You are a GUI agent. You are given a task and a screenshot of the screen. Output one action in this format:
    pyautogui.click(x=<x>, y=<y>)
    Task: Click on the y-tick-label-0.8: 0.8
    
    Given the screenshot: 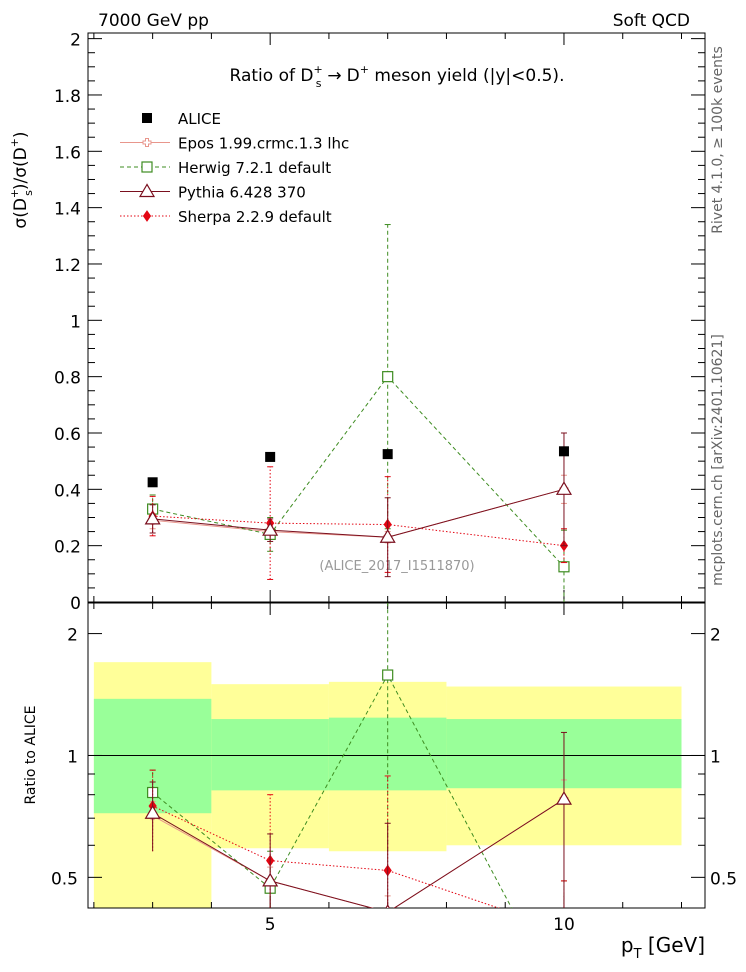 What is the action you would take?
    pyautogui.click(x=67, y=379)
    